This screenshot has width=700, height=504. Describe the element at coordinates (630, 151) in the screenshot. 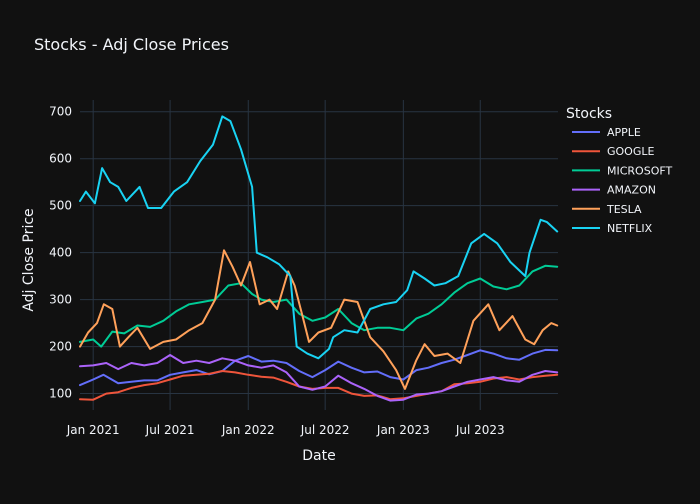

I see `legend-label: GOOGLE` at that location.